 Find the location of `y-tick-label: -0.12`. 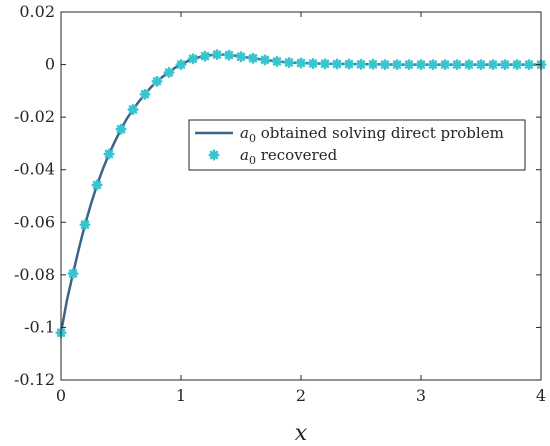

y-tick-label: -0.12 is located at coordinates (34, 379).